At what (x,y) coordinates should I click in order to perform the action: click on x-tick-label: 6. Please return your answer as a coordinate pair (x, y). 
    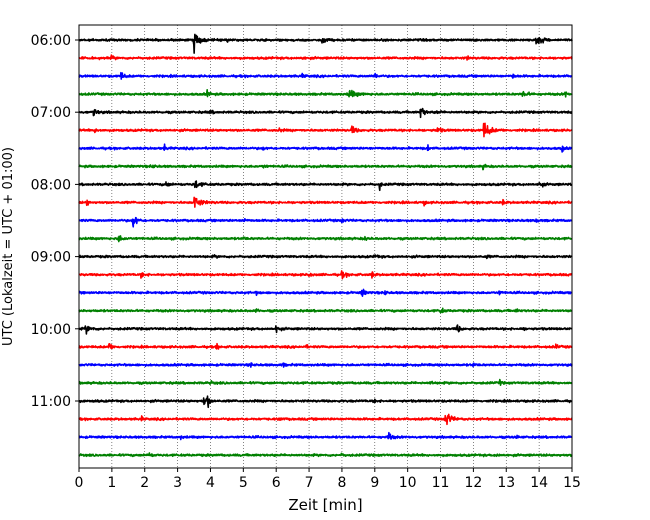
    Looking at the image, I should click on (276, 483).